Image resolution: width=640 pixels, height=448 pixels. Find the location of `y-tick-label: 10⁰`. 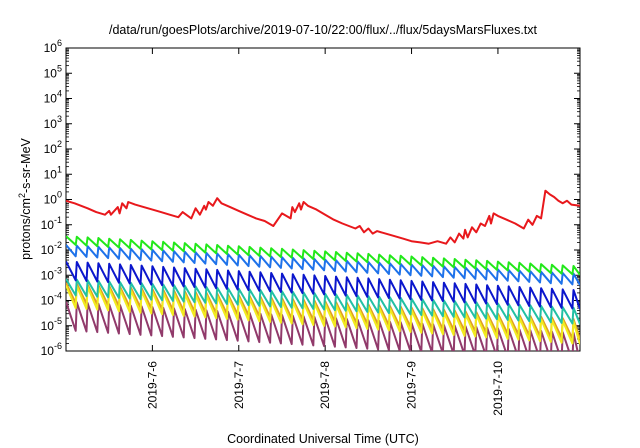

y-tick-label: 10⁰ is located at coordinates (53, 198).